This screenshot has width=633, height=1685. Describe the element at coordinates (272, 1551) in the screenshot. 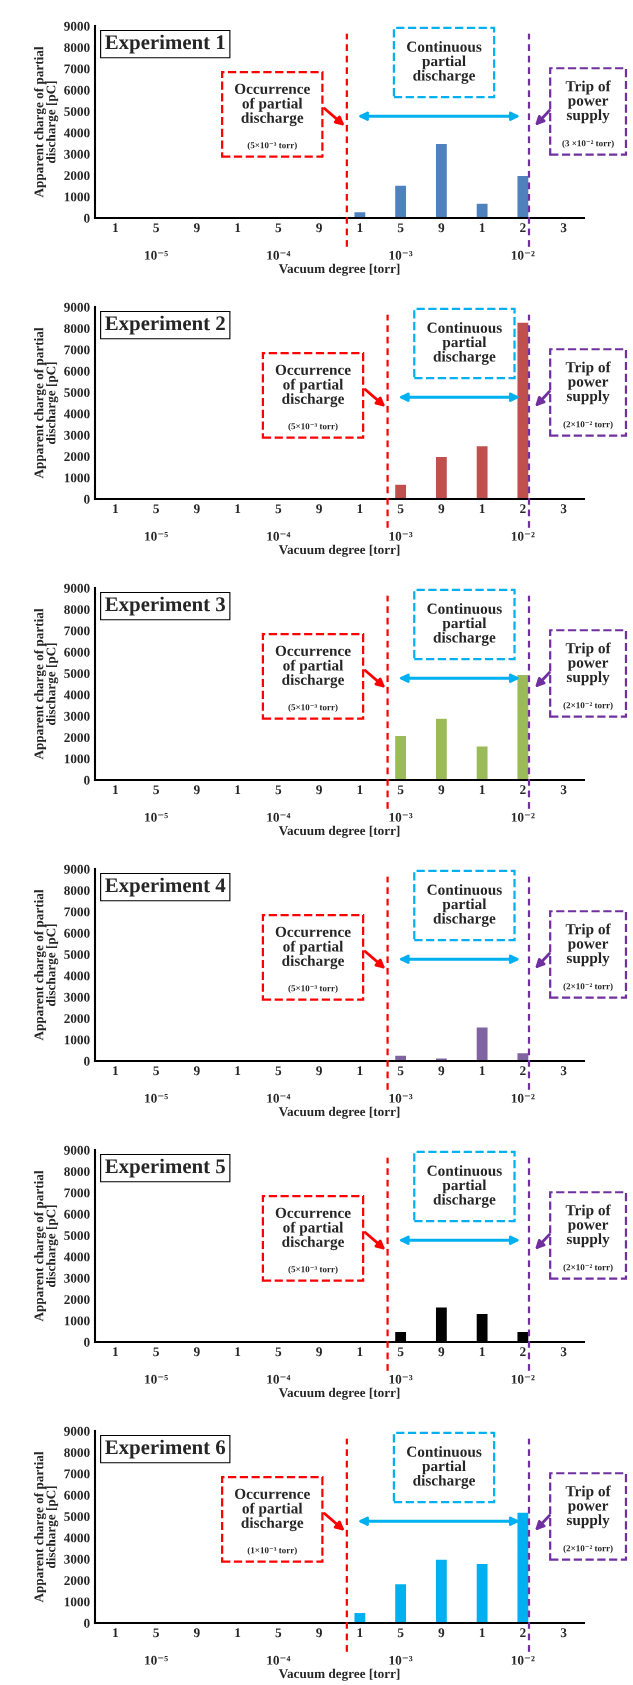

I see `annotation: (1×10⁻³ torr)` at that location.